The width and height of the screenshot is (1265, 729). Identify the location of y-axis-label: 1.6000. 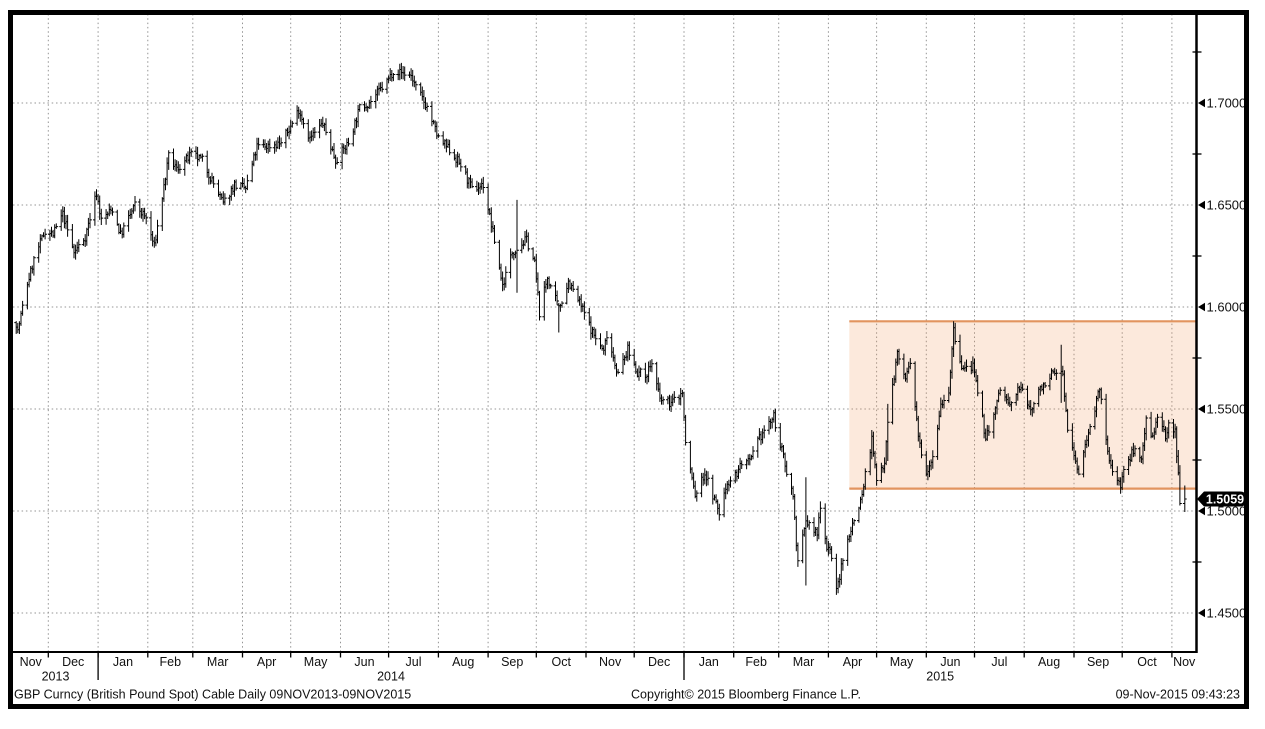
(1227, 307).